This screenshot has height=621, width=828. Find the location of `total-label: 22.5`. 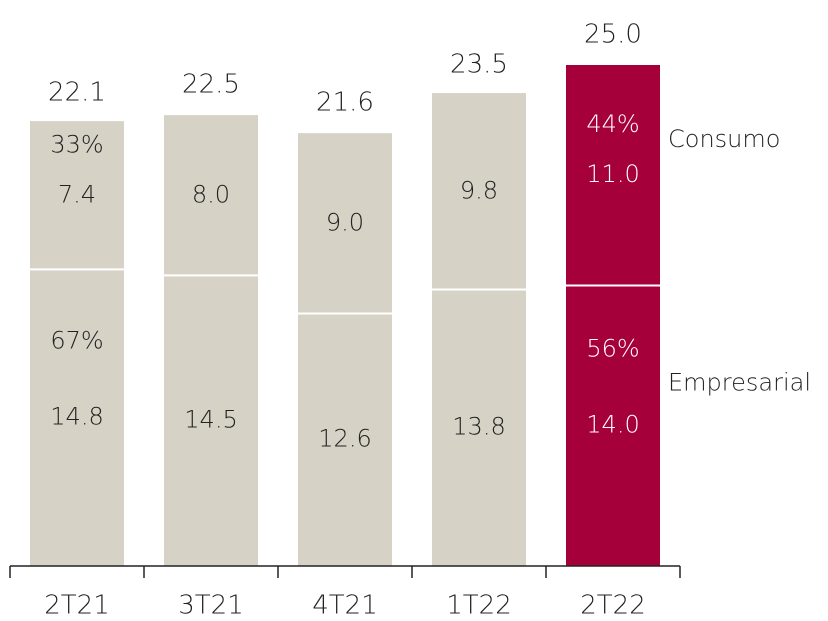

total-label: 22.5 is located at coordinates (211, 85).